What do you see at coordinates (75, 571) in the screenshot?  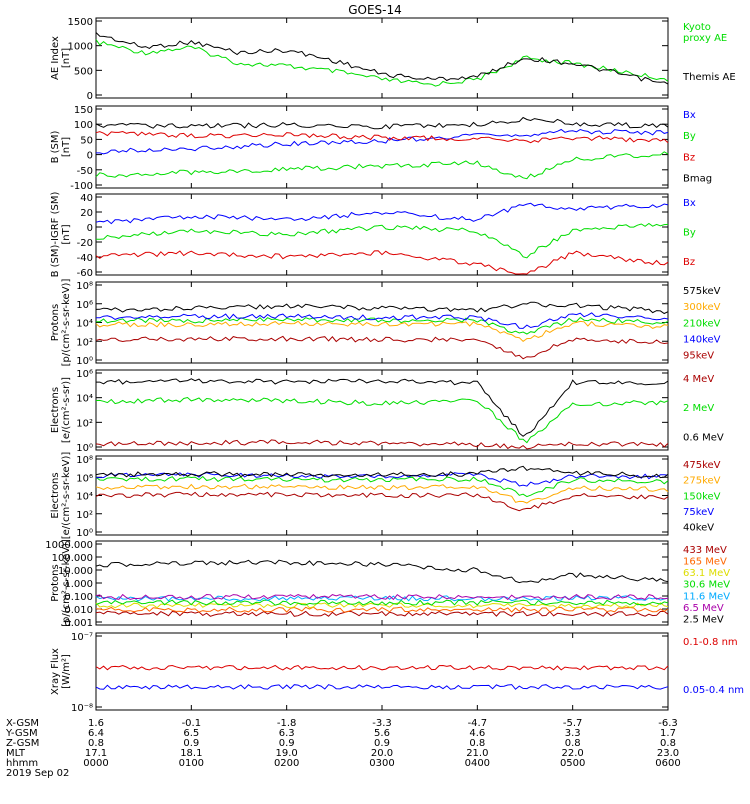 I see `y-tick-label: 10.000` at bounding box center [75, 571].